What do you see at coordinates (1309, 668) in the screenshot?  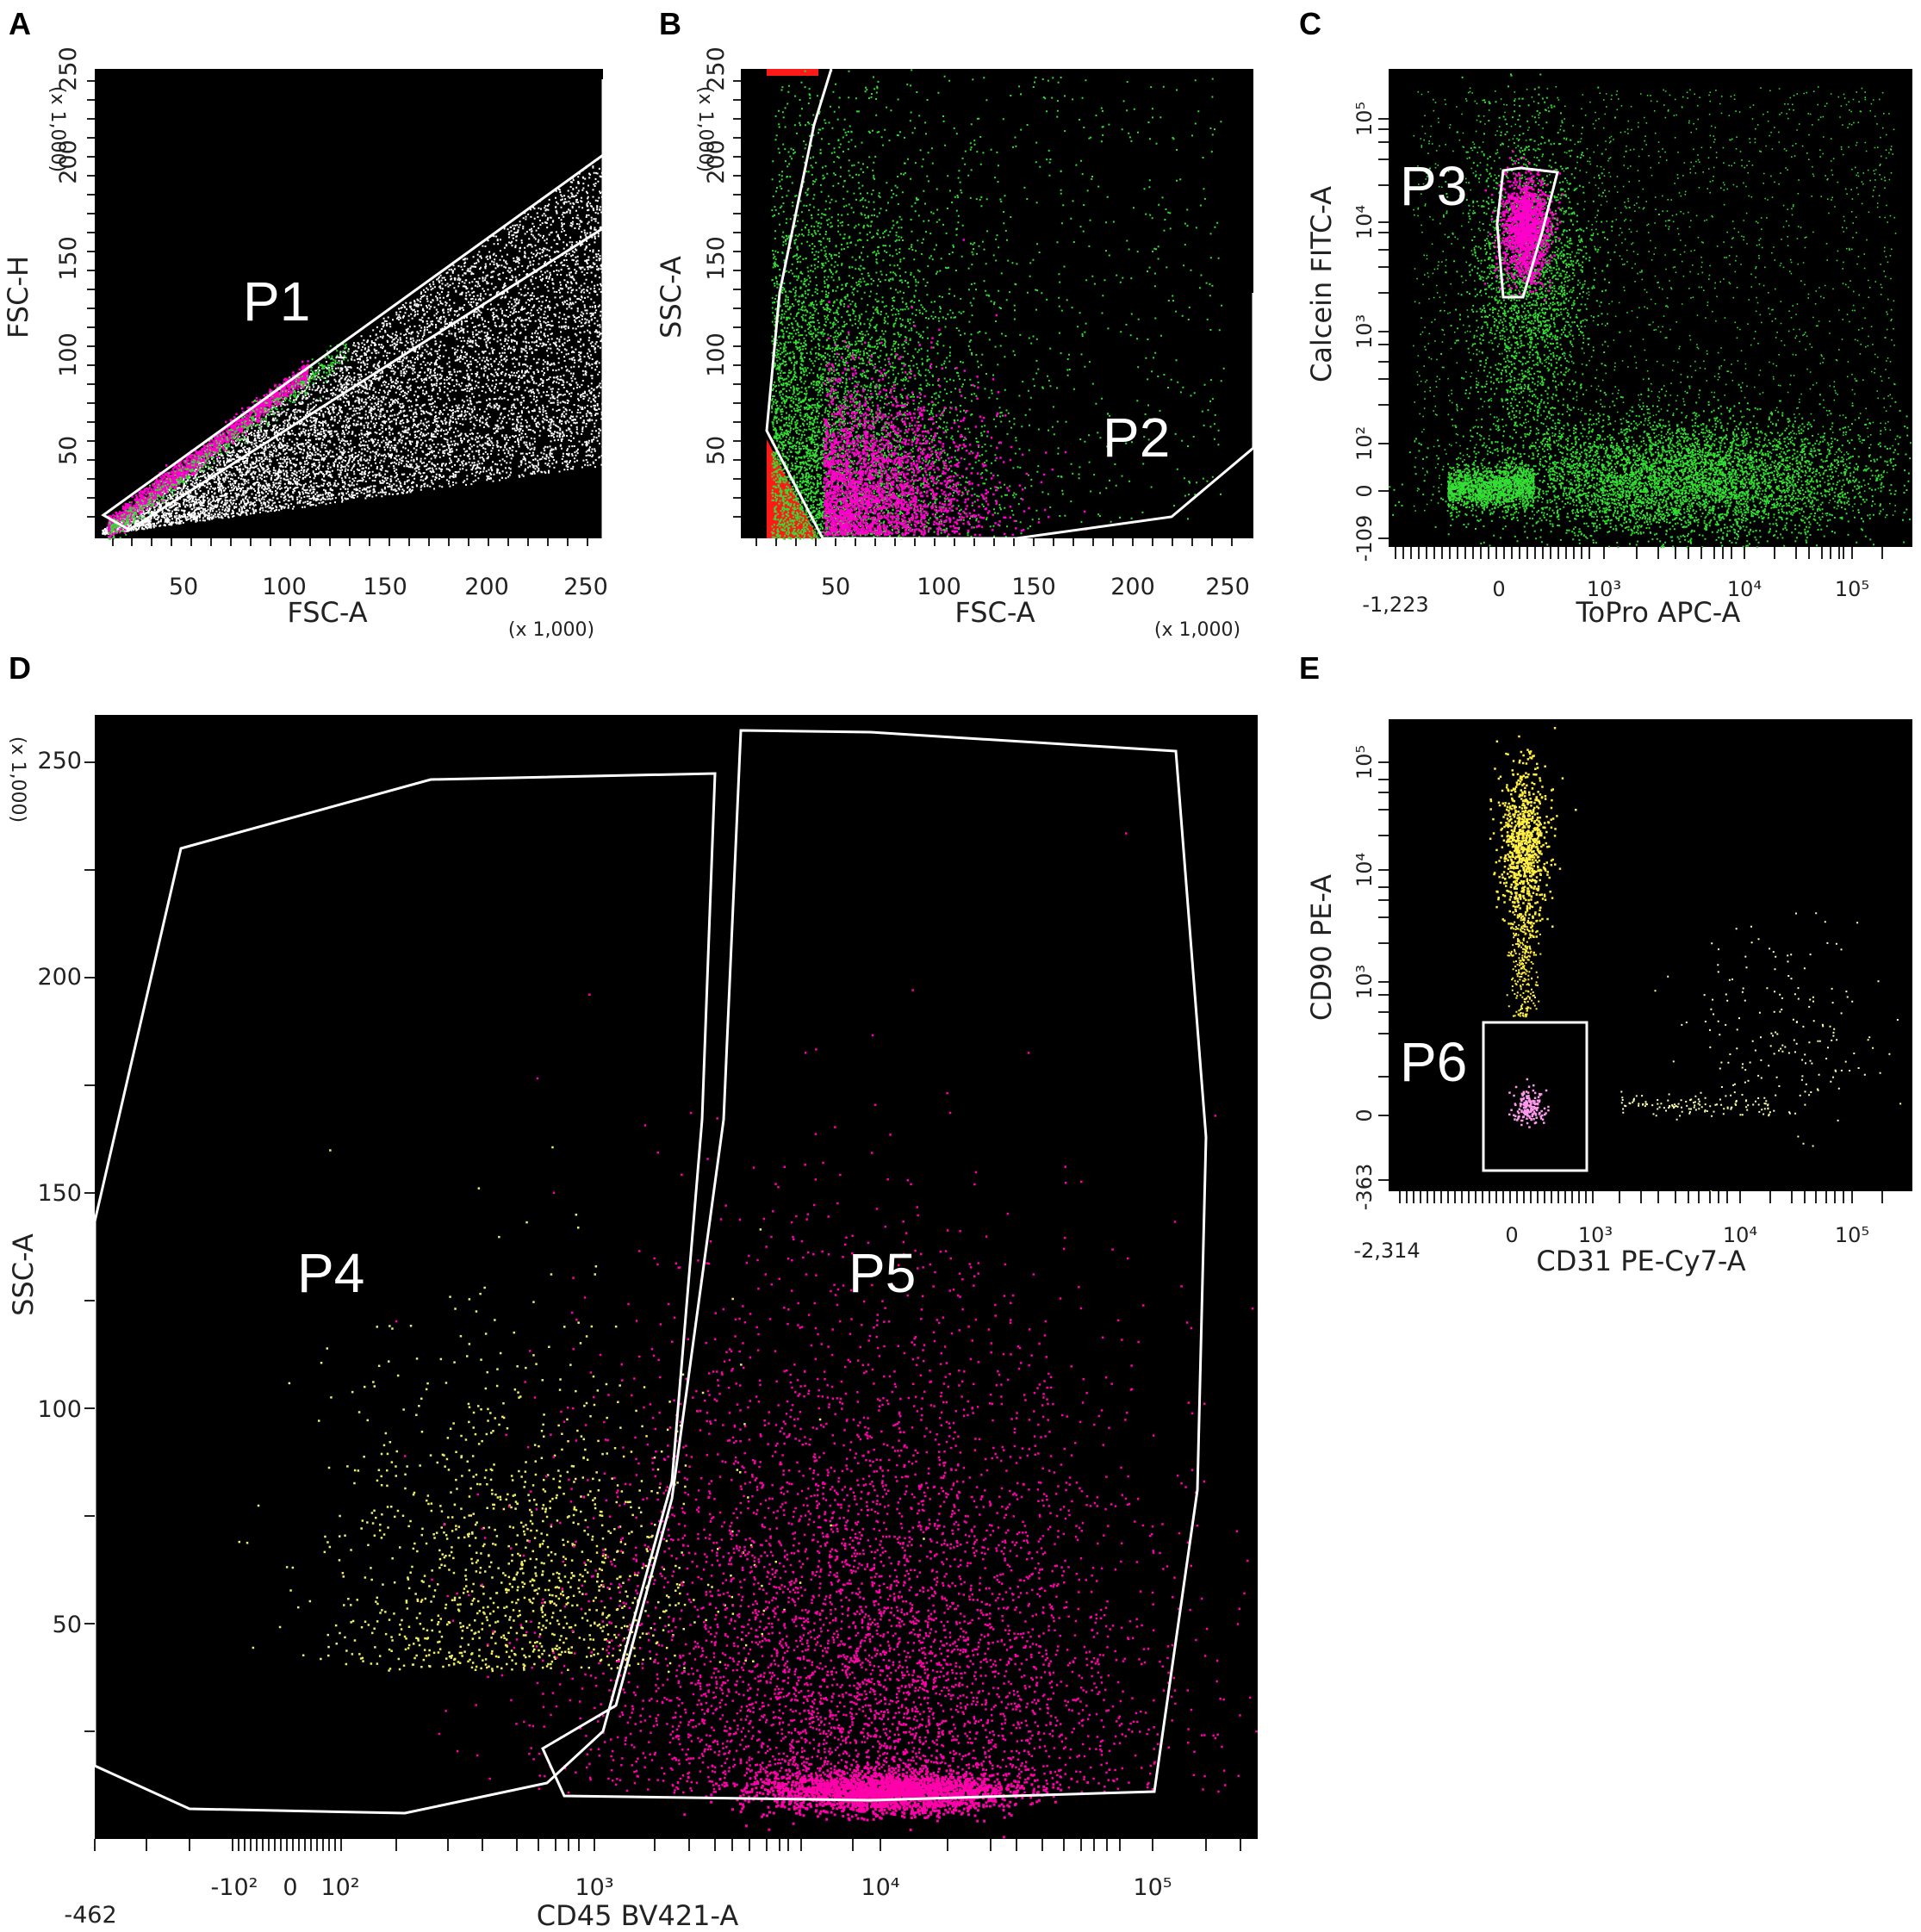 I see `panel-letter-e: E` at bounding box center [1309, 668].